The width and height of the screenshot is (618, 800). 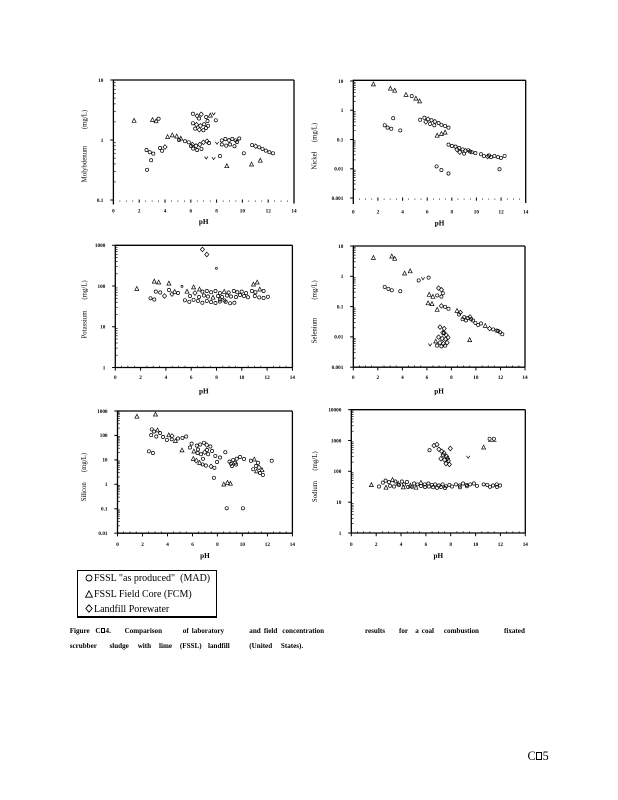 I want to click on svg-text: Selenium, so click(x=315, y=330).